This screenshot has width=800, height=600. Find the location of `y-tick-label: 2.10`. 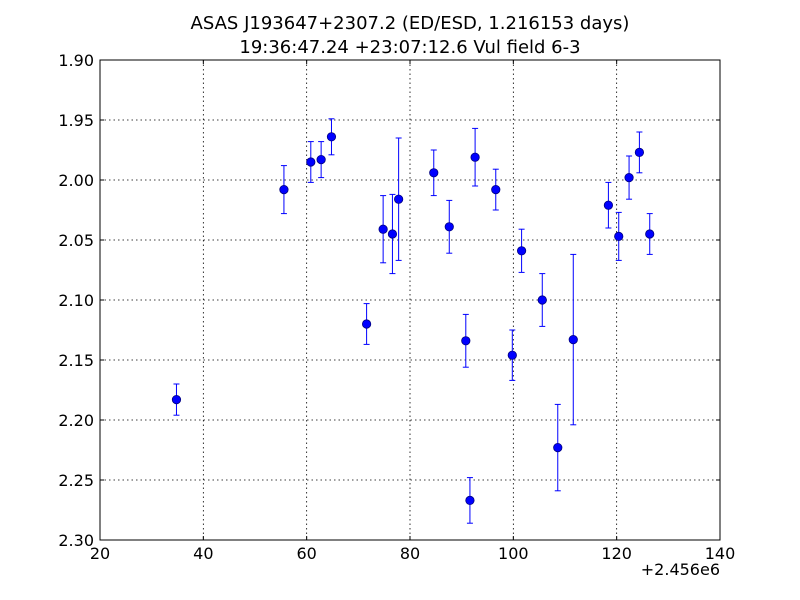

y-tick-label: 2.10 is located at coordinates (76, 300).